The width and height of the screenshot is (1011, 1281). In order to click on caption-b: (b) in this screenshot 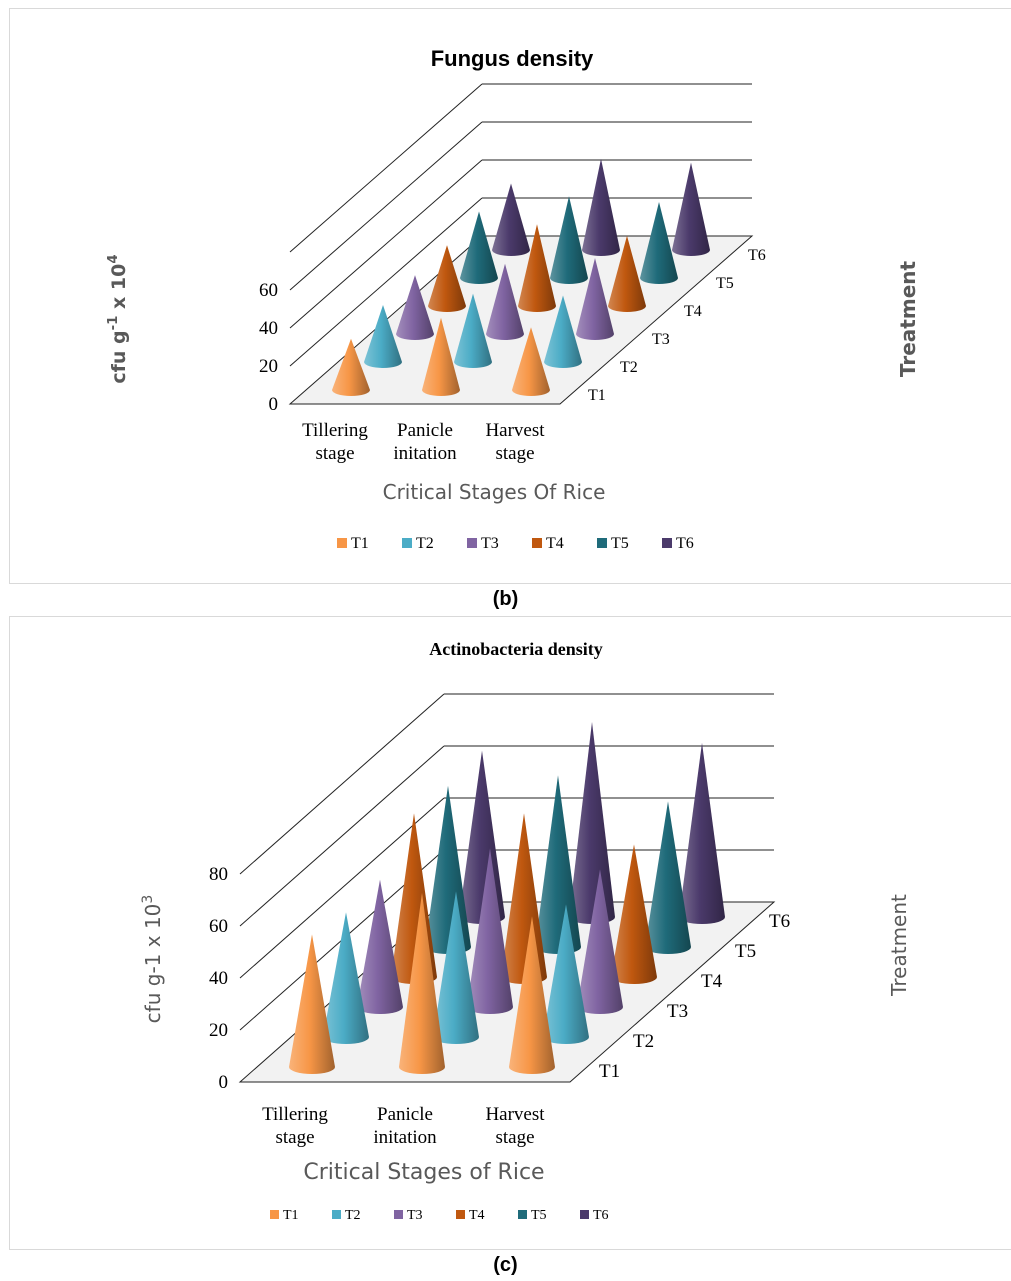, I will do `click(505, 599)`.